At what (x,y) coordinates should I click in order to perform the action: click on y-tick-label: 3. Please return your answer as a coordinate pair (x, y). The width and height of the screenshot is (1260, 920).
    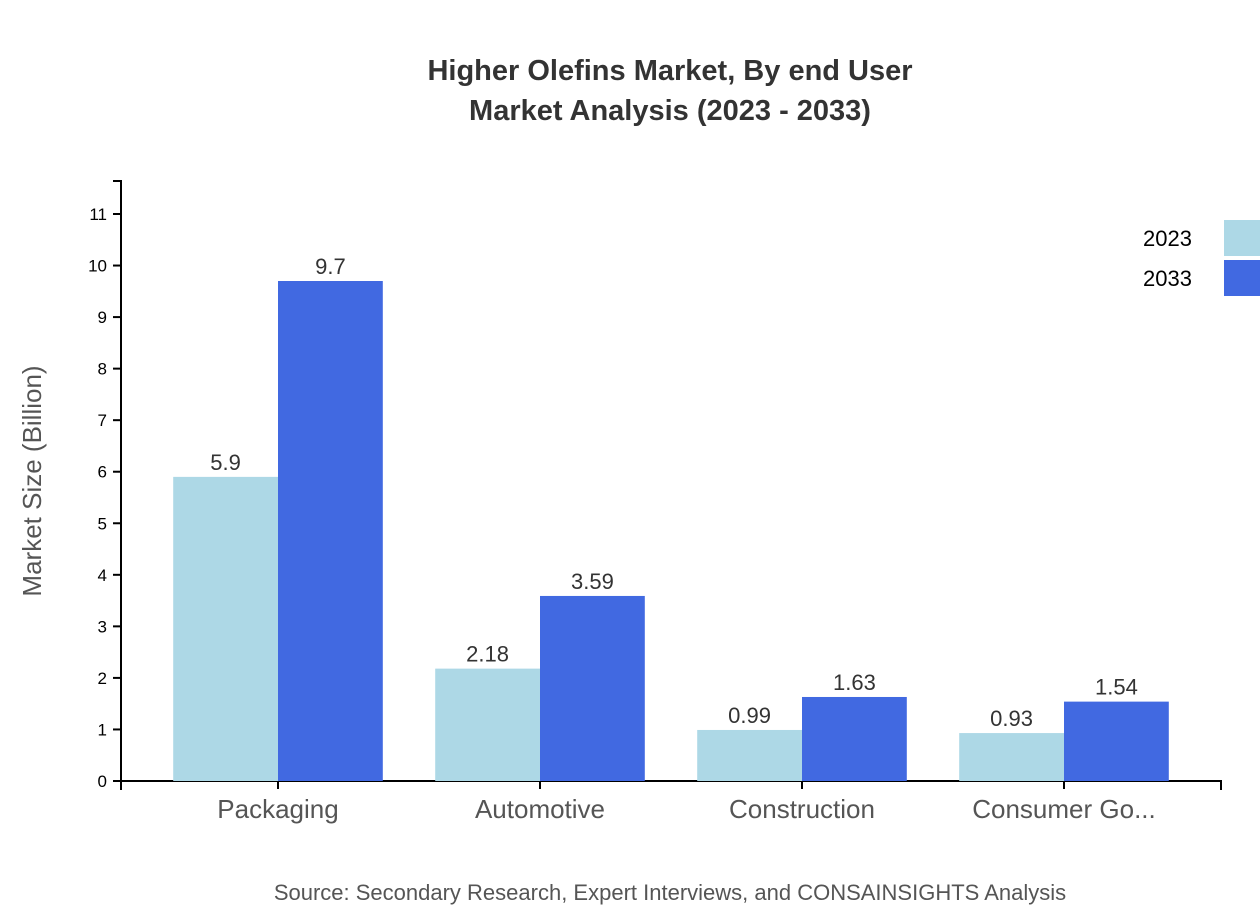
    Looking at the image, I should click on (102, 626).